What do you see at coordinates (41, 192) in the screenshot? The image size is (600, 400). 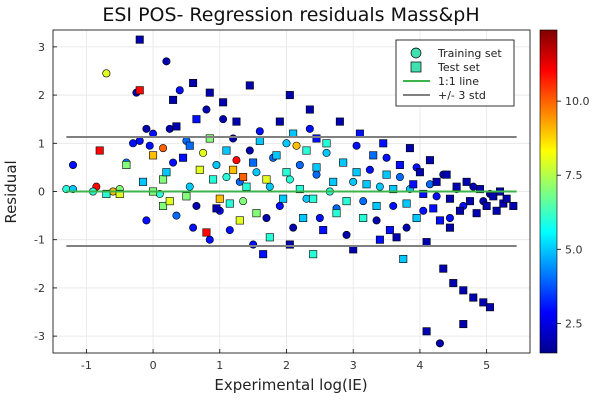 I see `y-tick-label: 0` at bounding box center [41, 192].